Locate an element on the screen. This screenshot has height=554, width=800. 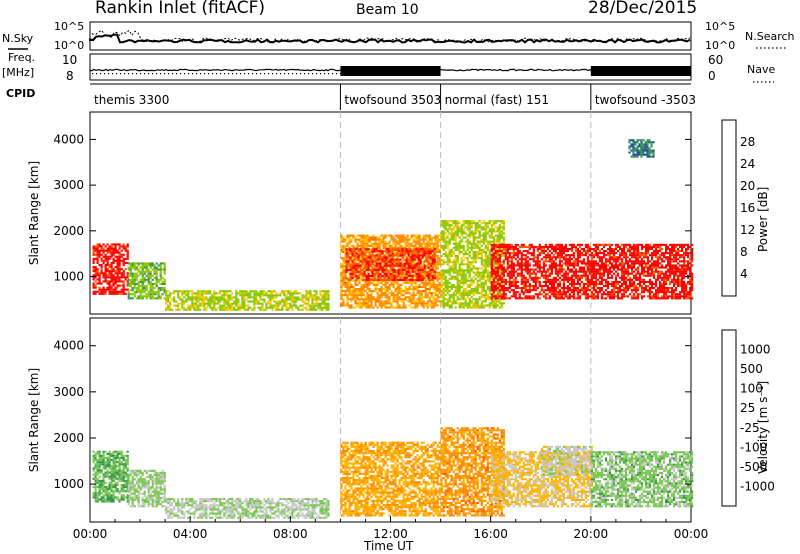
cpid-segment-label: themis 3300 is located at coordinates (131, 100).